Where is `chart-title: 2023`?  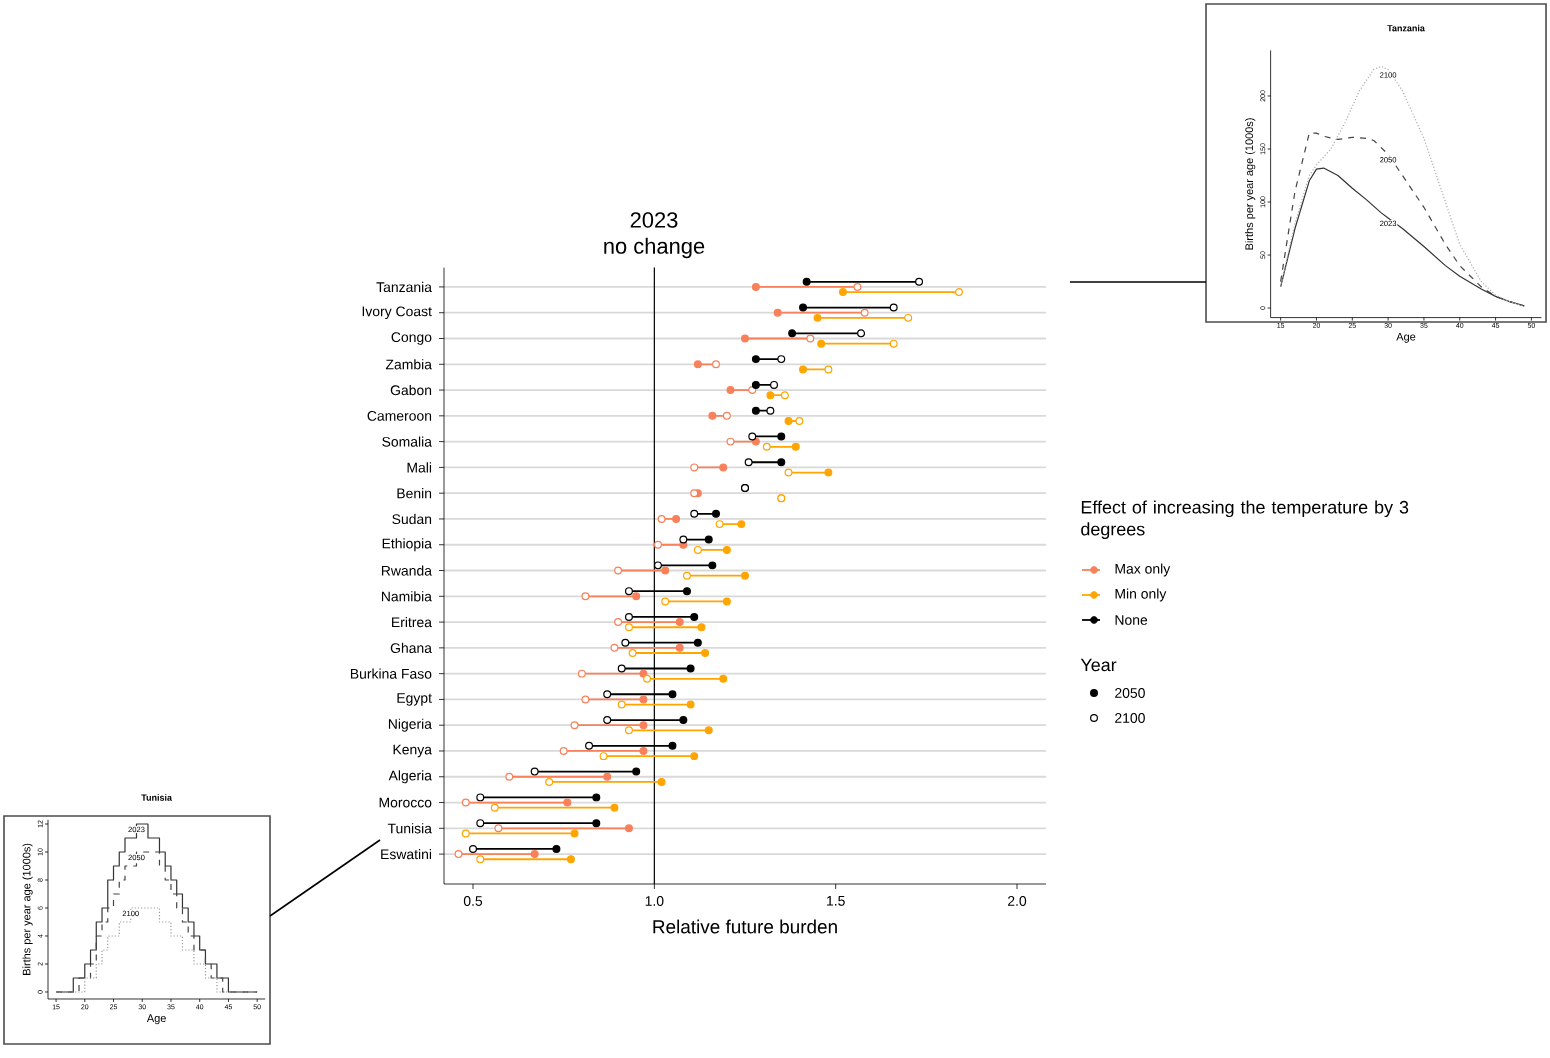
chart-title: 2023 is located at coordinates (654, 220).